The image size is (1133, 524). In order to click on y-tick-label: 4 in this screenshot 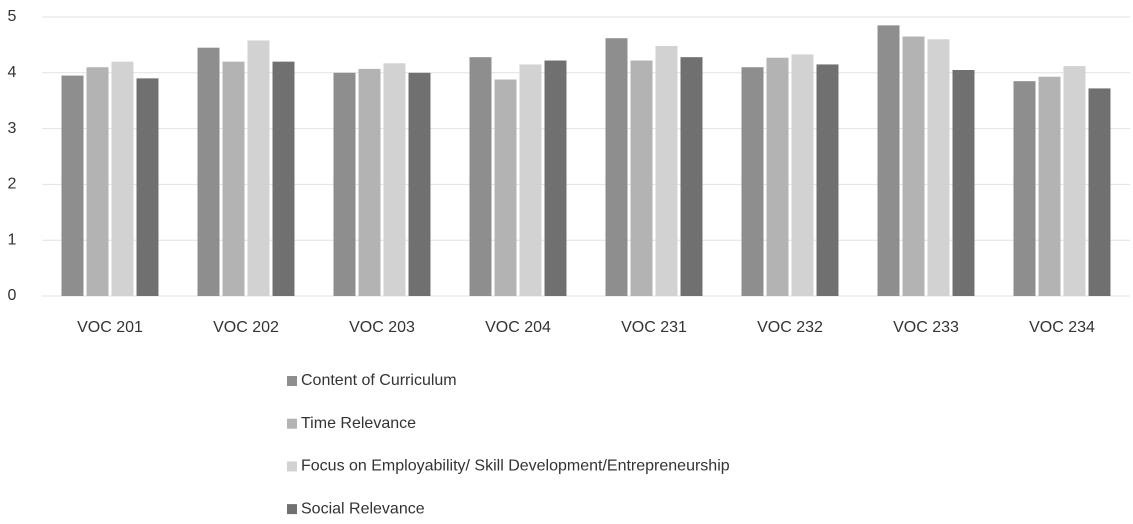, I will do `click(12, 72)`.